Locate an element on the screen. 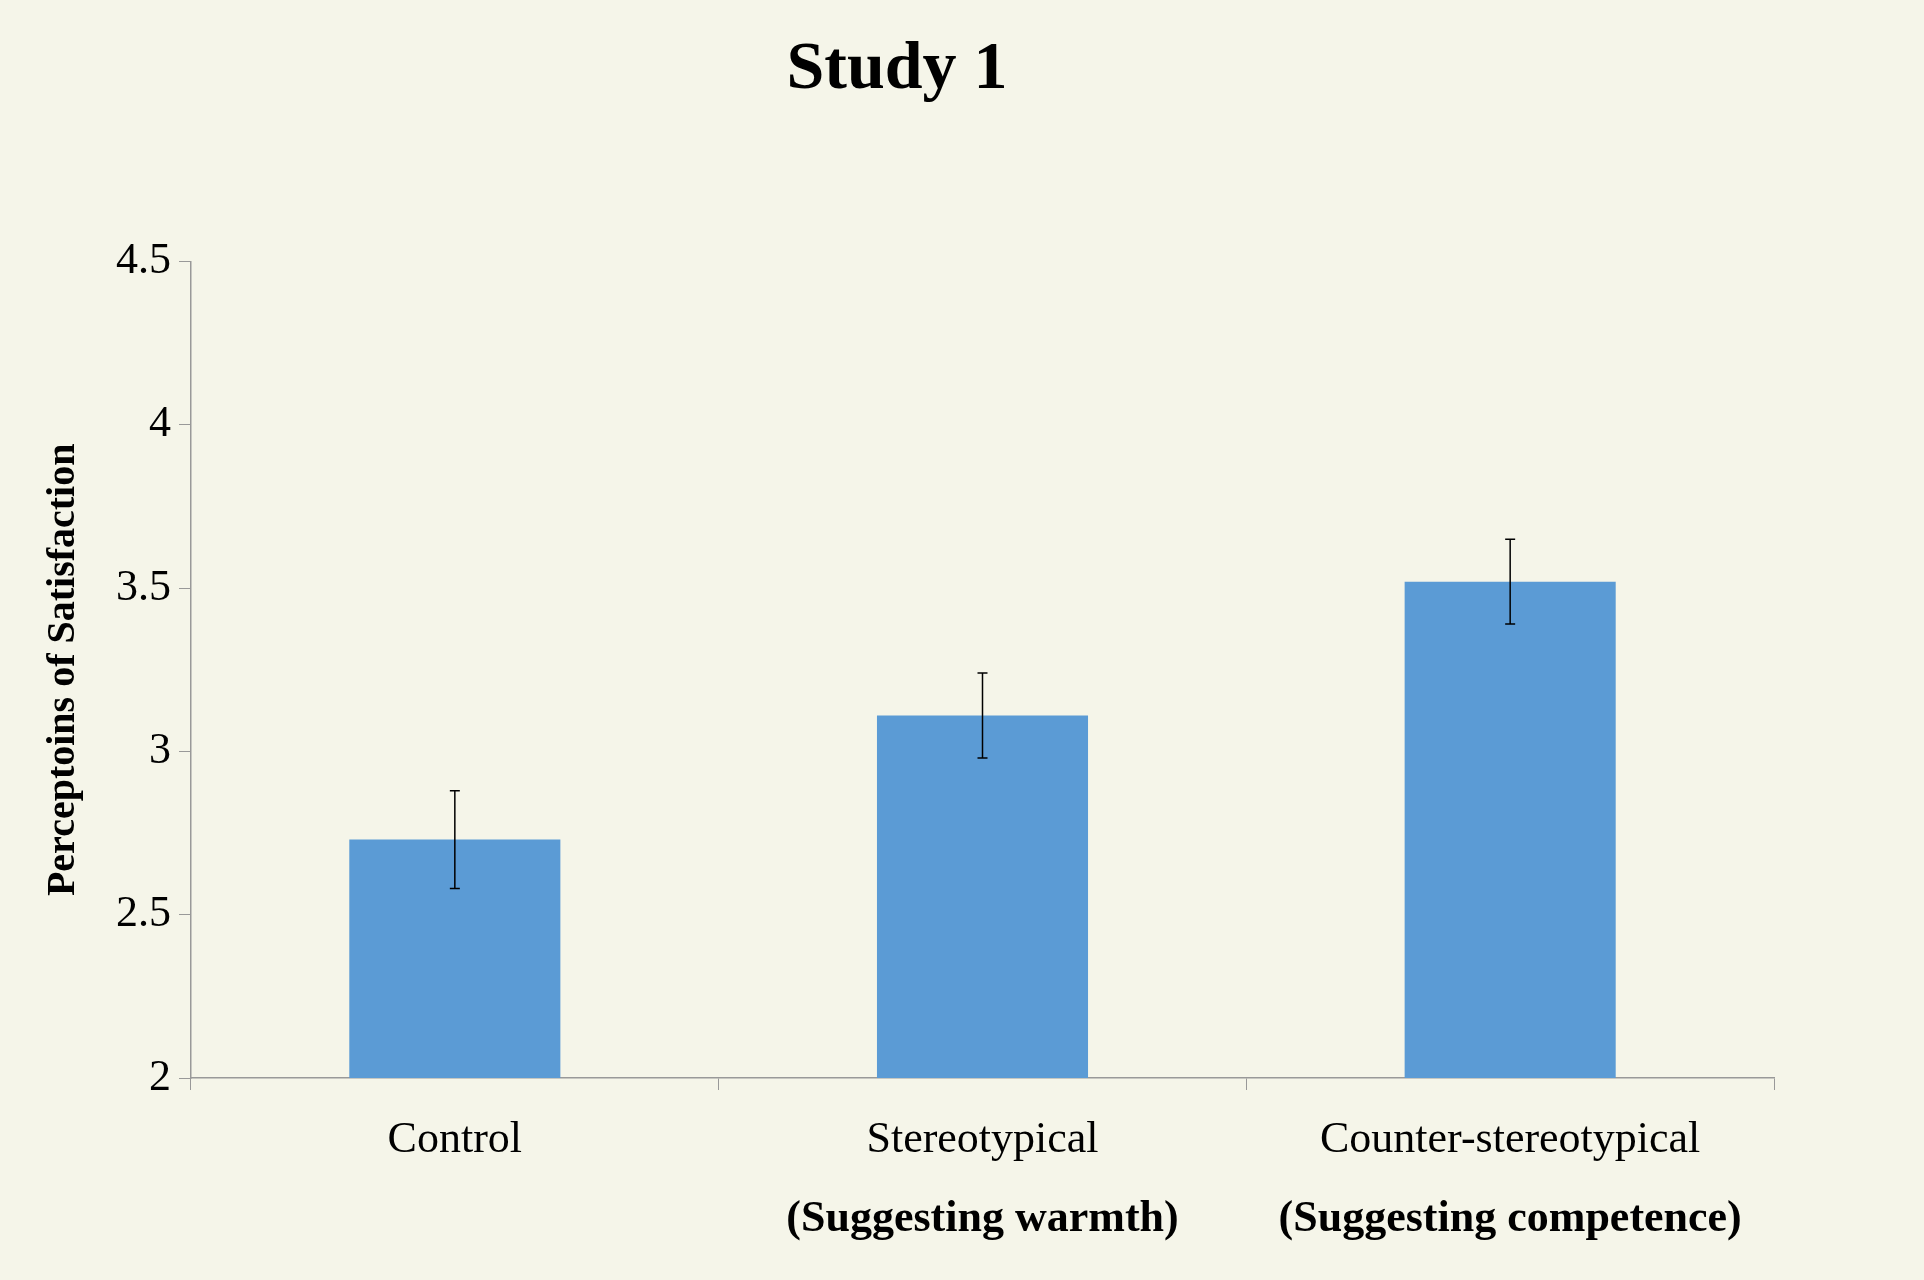  y-axis-title: Perceptoins of Satisfaction is located at coordinates (61, 670).